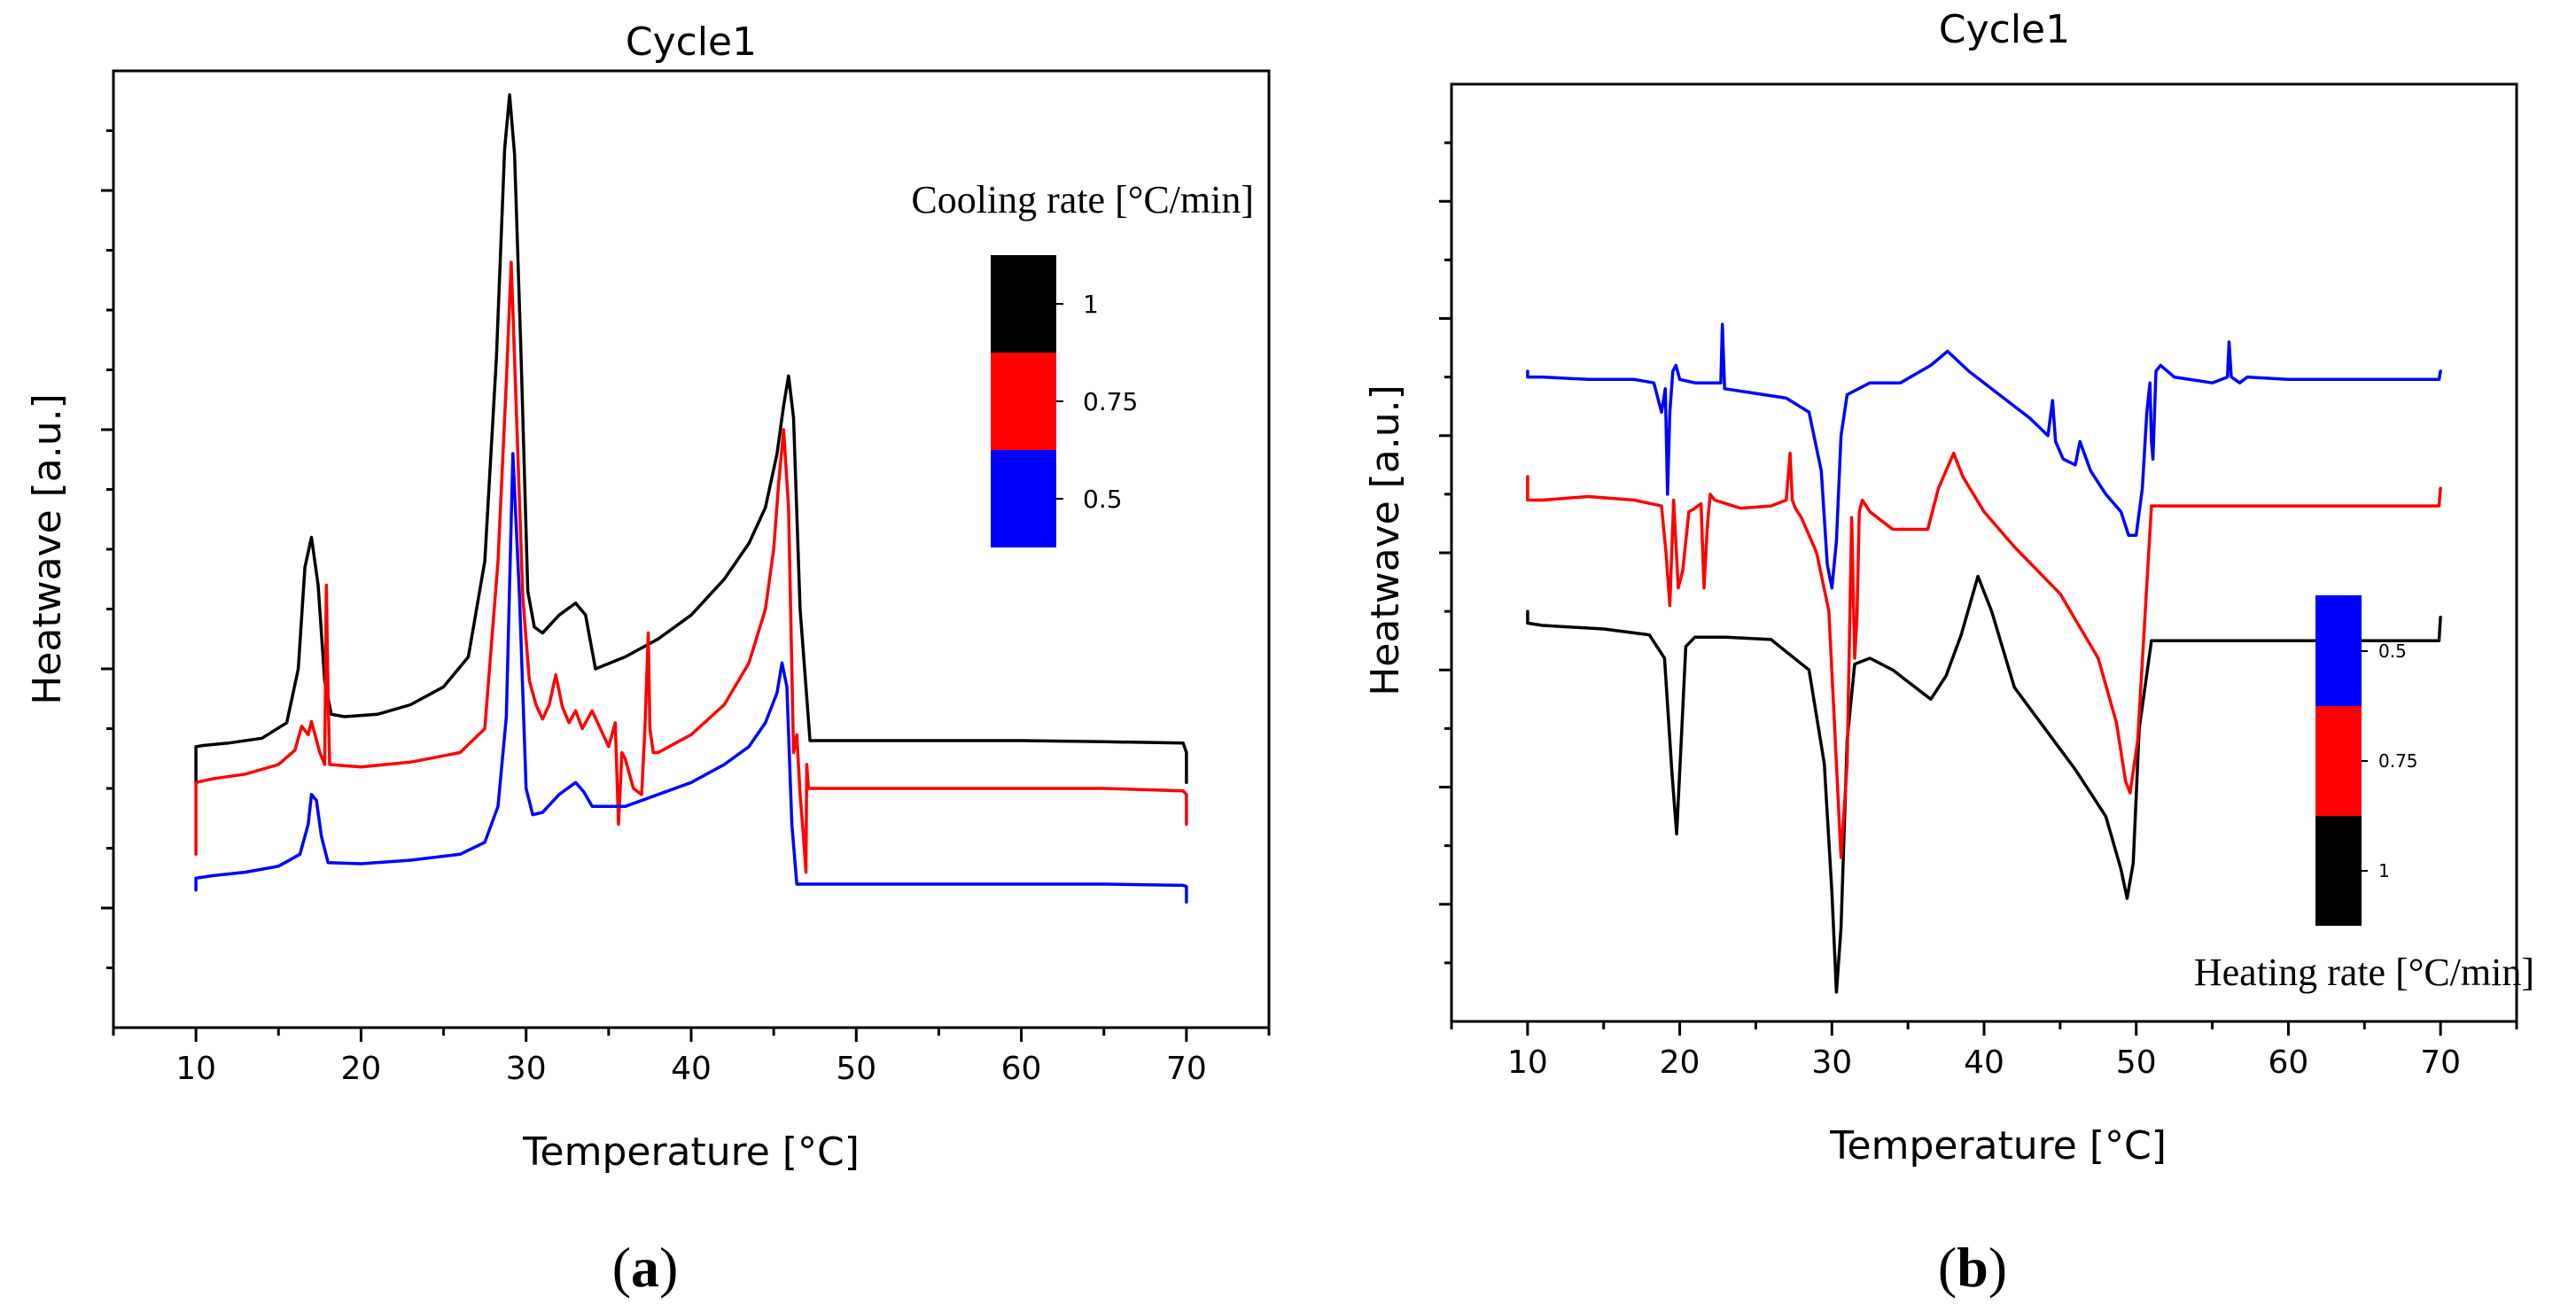 Image resolution: width=2576 pixels, height=1312 pixels. Describe the element at coordinates (2384, 871) in the screenshot. I see `chart-b-legend-label-3: 1` at that location.